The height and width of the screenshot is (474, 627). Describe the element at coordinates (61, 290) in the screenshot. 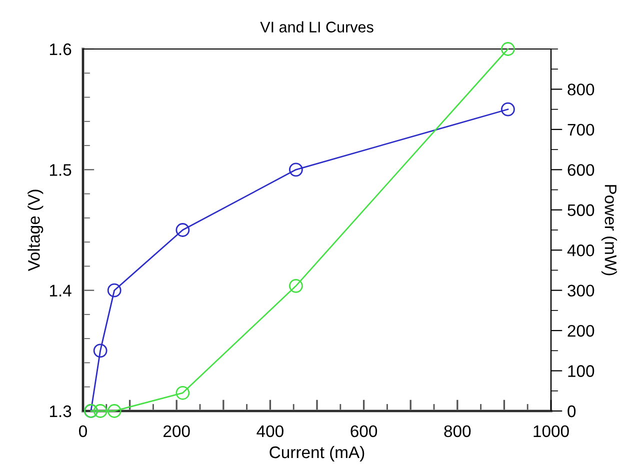

I see `y-tick-label: 1.4` at that location.